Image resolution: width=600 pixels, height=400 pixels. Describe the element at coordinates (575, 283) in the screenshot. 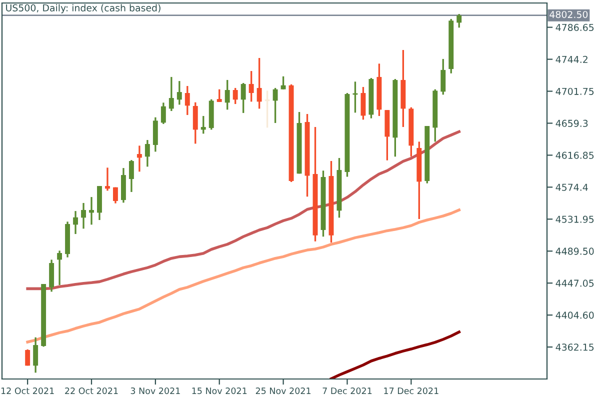

I see `y-tick-label: 4447.05` at that location.